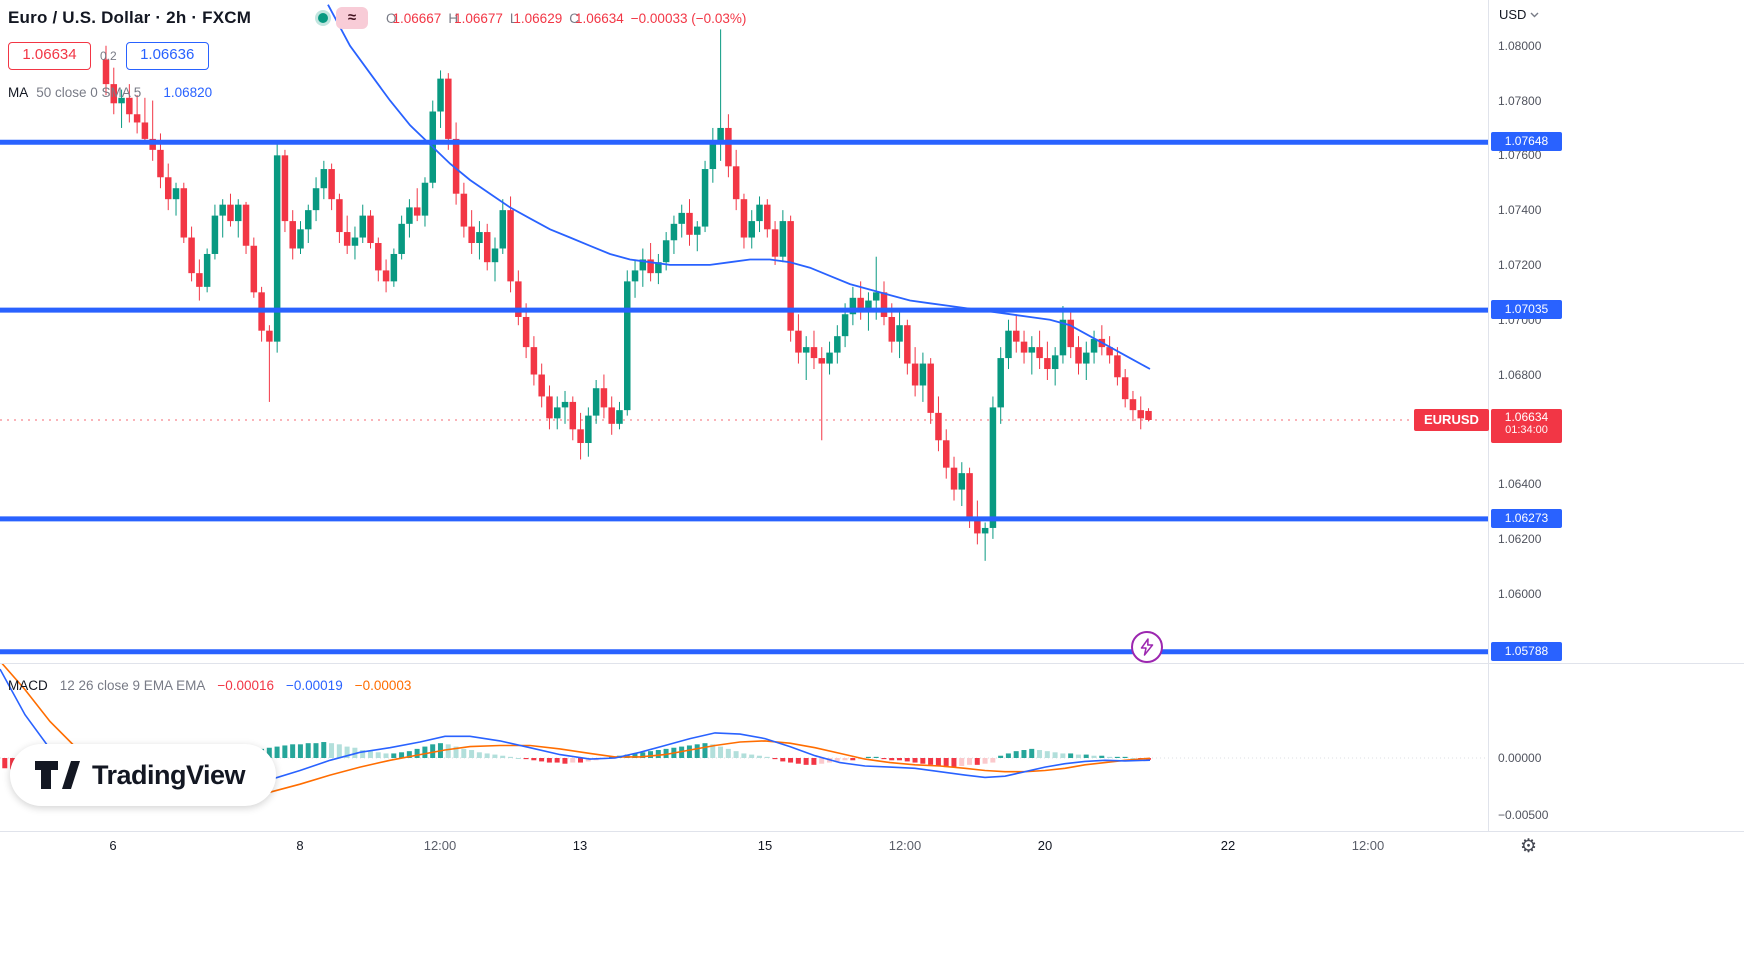  Describe the element at coordinates (169, 774) in the screenshot. I see `tradingview-logo-text: TradingView` at that location.